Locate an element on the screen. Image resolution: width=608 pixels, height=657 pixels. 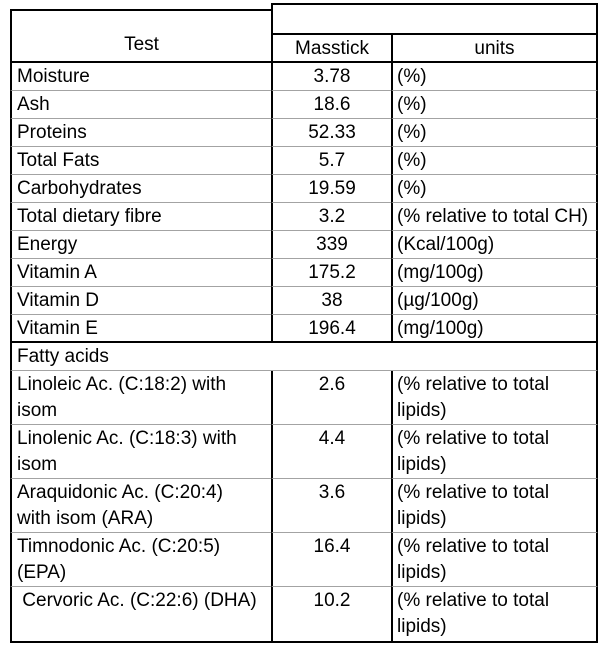
row-linolenic-label: Linolenic Ac. (C:18:3) with isom is located at coordinates (140, 452).